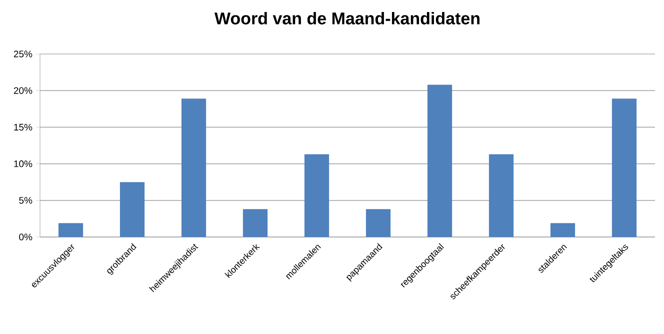 This screenshot has width=664, height=334. I want to click on chart-title: Woord van de Maand-kandidaten, so click(347, 18).